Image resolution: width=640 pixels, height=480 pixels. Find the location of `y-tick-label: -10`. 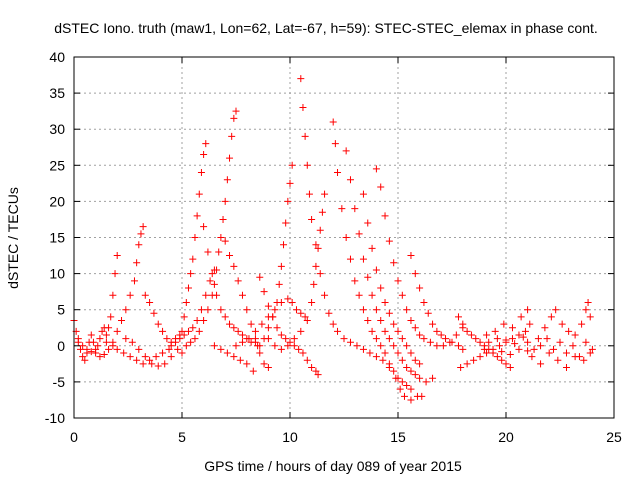

y-tick-label: -10 is located at coordinates (55, 418).